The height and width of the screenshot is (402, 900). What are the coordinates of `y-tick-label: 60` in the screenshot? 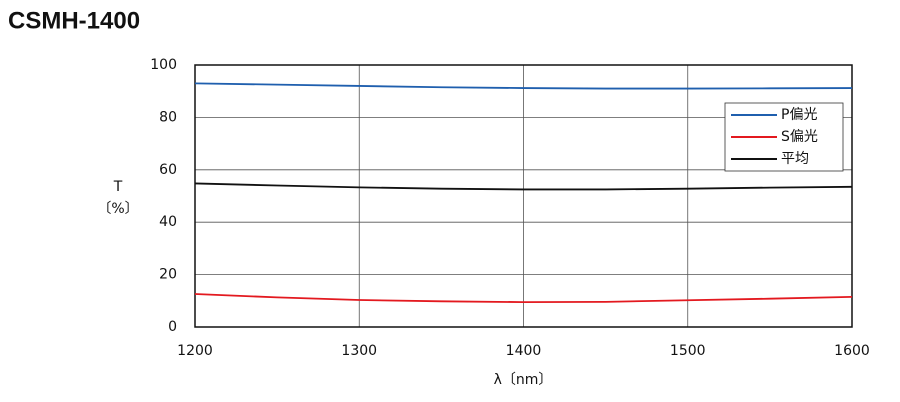 It's located at (168, 170).